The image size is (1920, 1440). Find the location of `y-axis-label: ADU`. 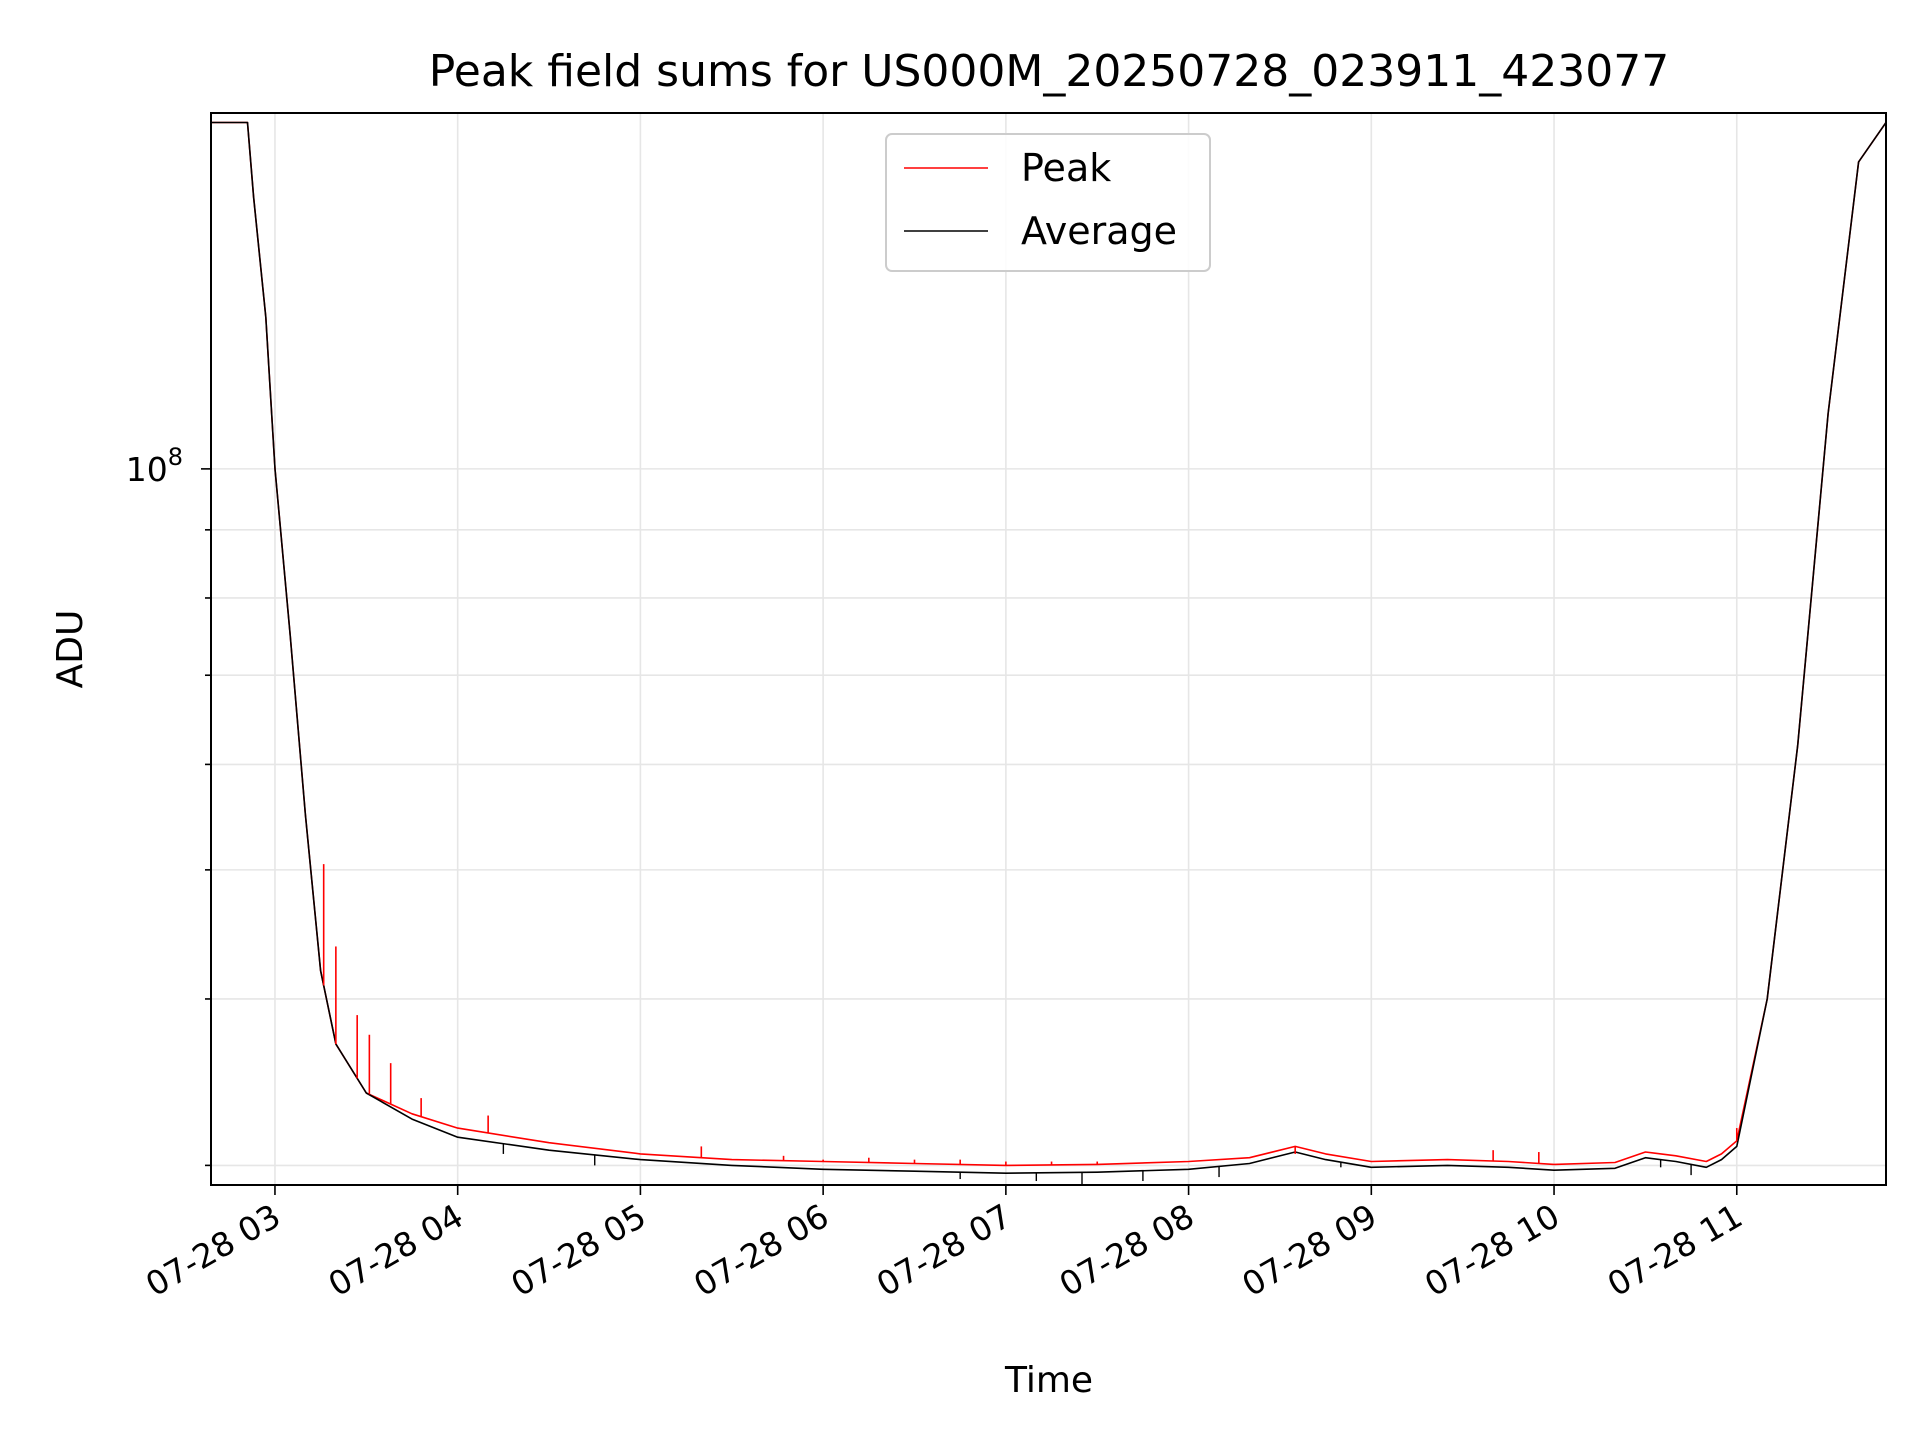

y-axis-label: ADU is located at coordinates (70, 649).